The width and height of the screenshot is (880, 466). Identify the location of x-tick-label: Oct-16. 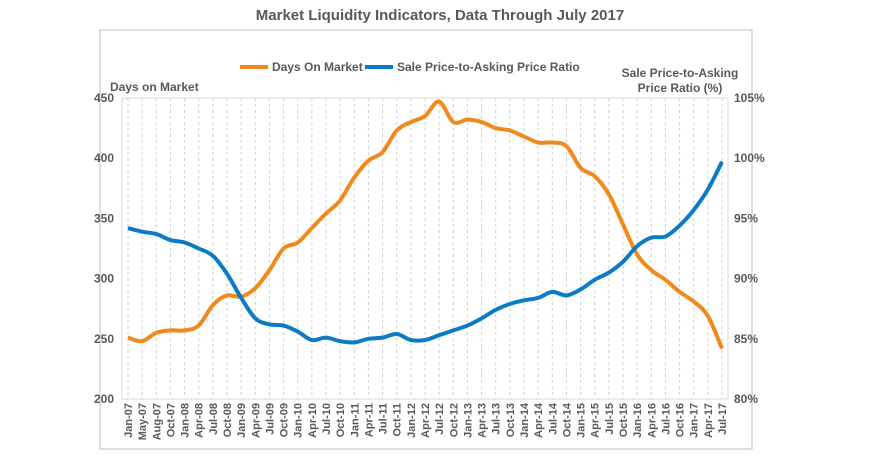
(681, 420).